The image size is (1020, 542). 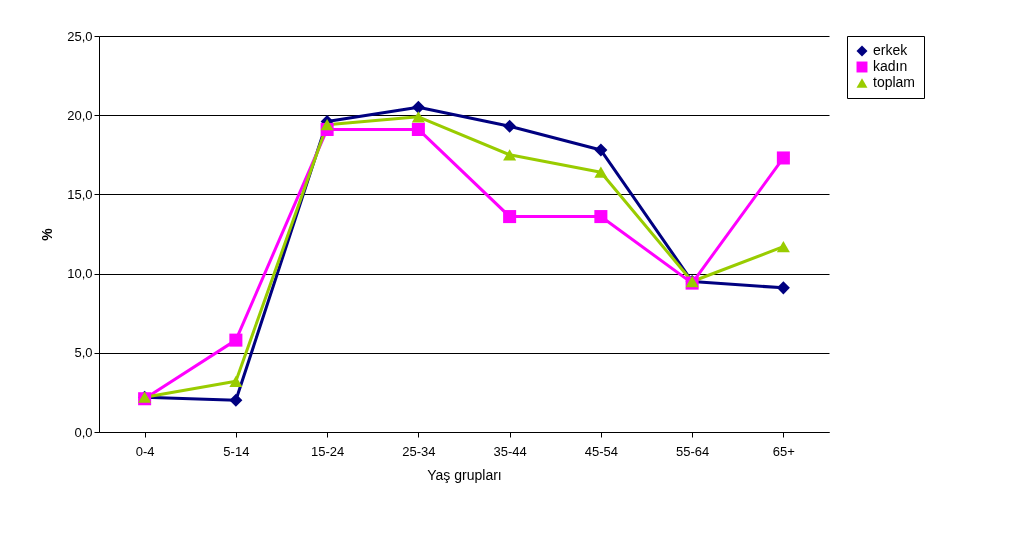 I want to click on x-tick-label: 45-54, so click(x=601, y=451).